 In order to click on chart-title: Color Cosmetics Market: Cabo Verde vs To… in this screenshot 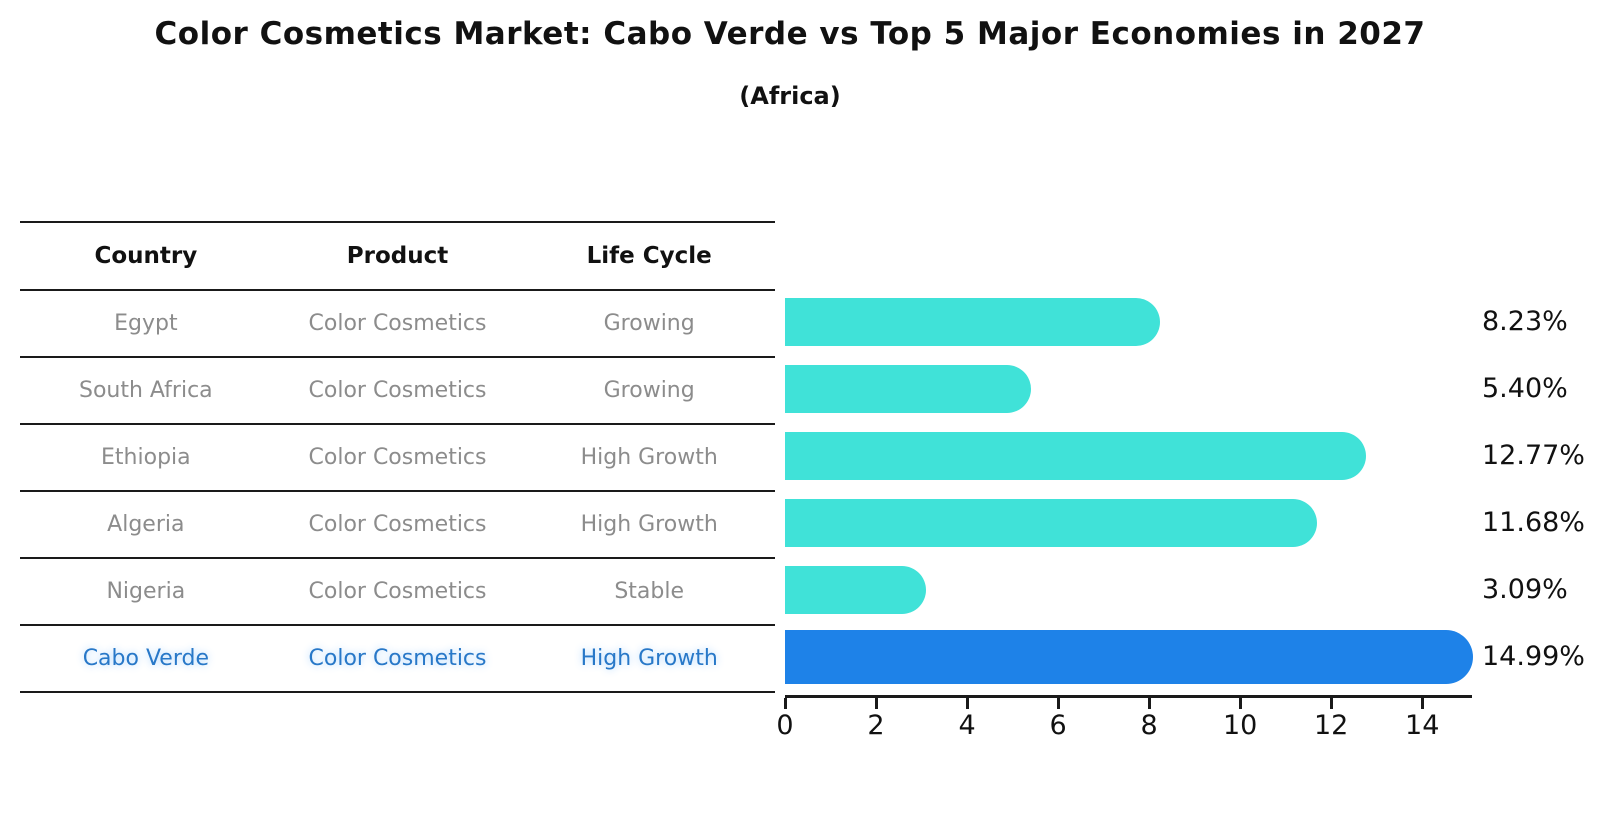, I will do `click(790, 34)`.